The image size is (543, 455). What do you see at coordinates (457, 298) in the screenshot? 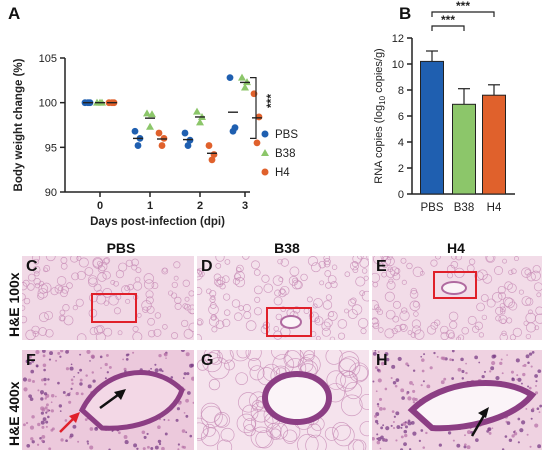
I see `alveolar-texture` at bounding box center [457, 298].